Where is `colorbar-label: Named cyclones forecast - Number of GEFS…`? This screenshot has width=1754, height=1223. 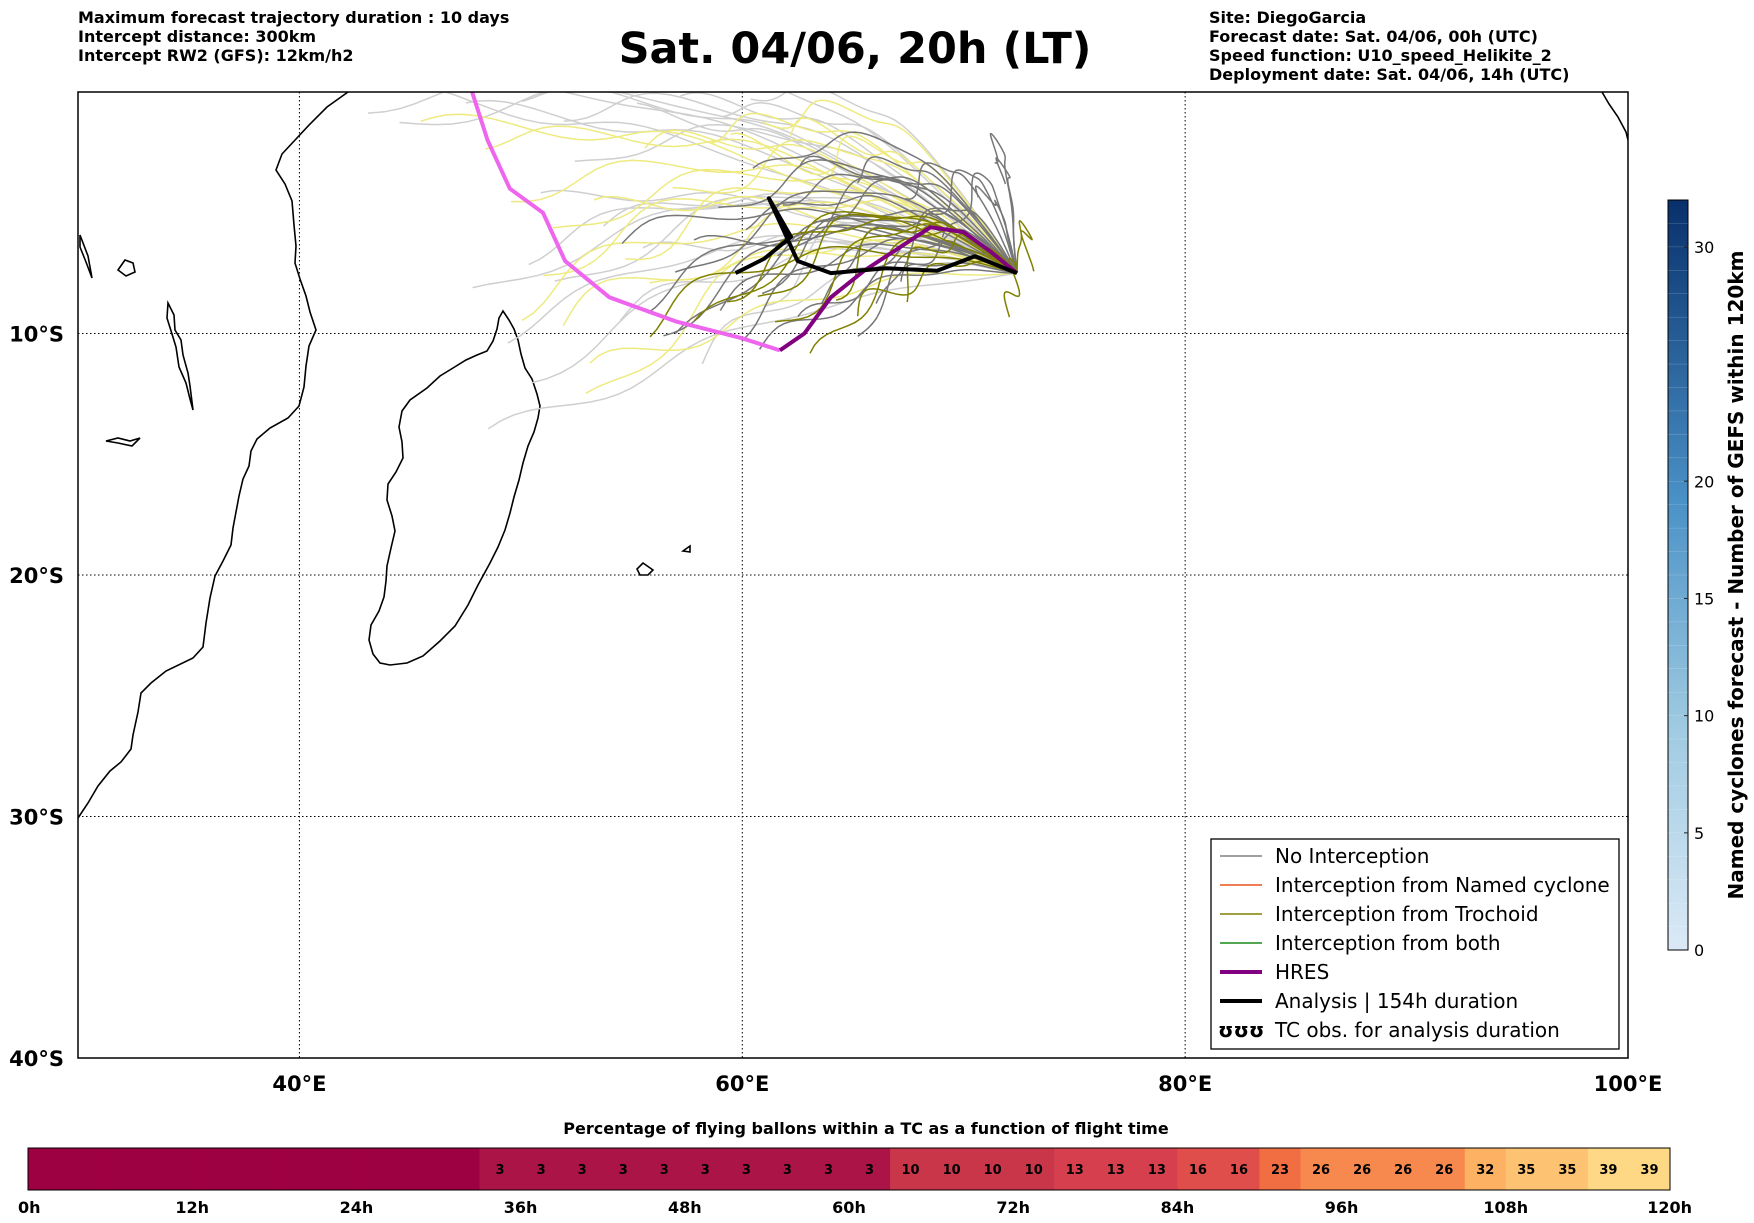
colorbar-label: Named cyclones forecast - Number of GEFS… is located at coordinates (1736, 575).